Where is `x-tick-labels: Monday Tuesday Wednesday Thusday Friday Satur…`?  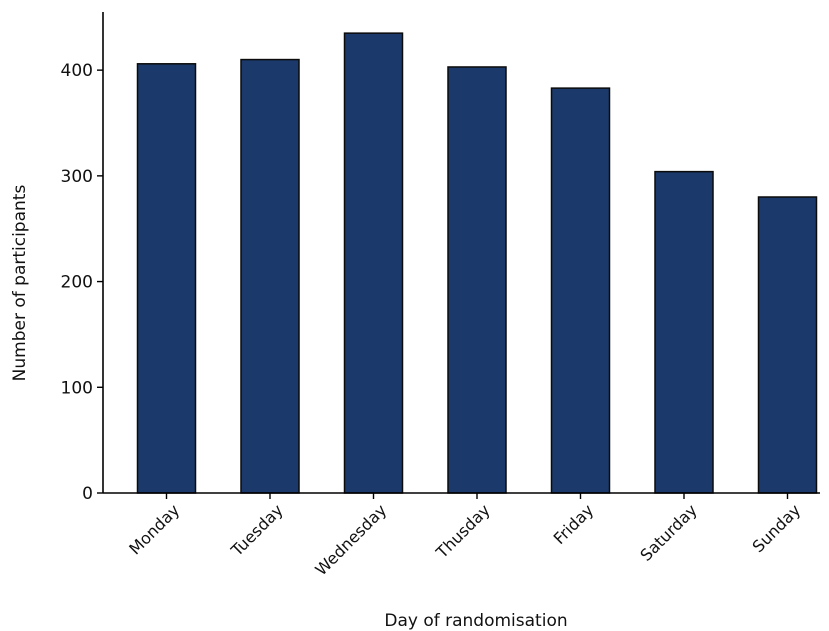 x-tick-labels: Monday Tuesday Wednesday Thusday Friday Satur… is located at coordinates (464, 536).